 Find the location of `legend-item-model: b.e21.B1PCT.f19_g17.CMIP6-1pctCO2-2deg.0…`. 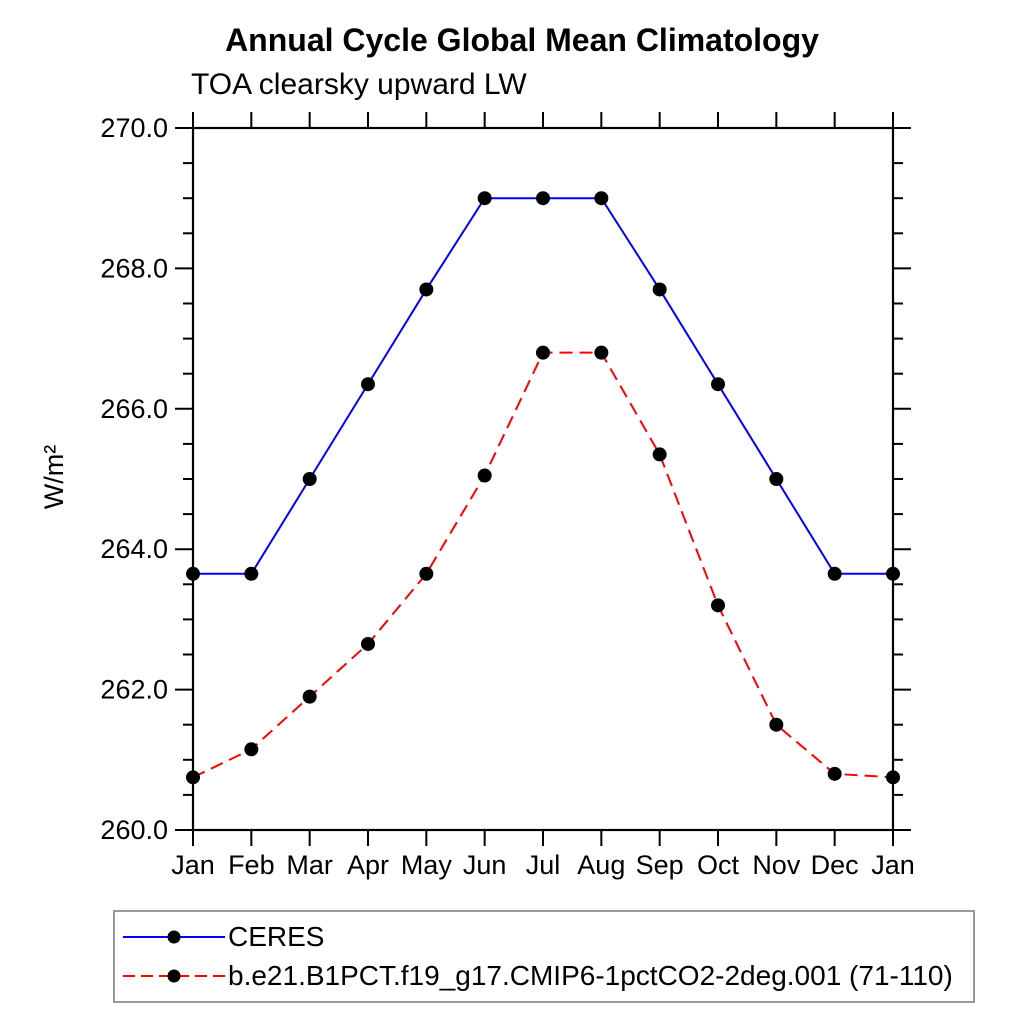

legend-item-model: b.e21.B1PCT.f19_g17.CMIP6-1pctCO2-2deg.0… is located at coordinates (546, 976).